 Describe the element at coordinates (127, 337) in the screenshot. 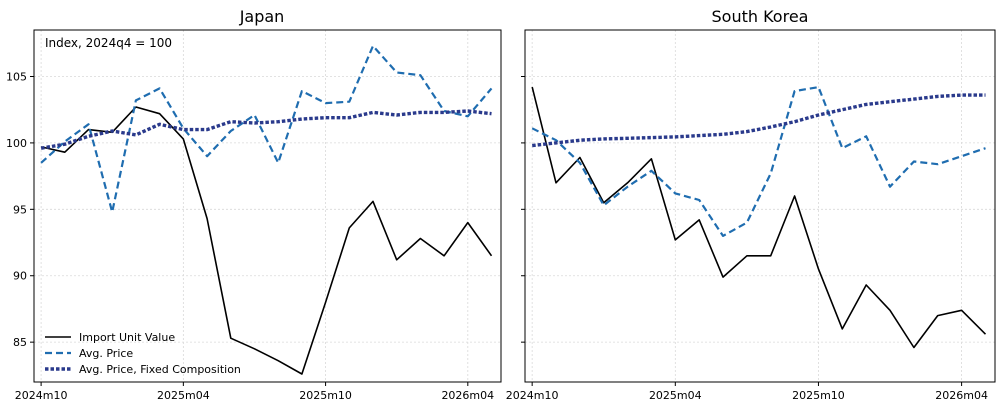

I see `legend-label-import-unit-value: Import Unit Value` at that location.